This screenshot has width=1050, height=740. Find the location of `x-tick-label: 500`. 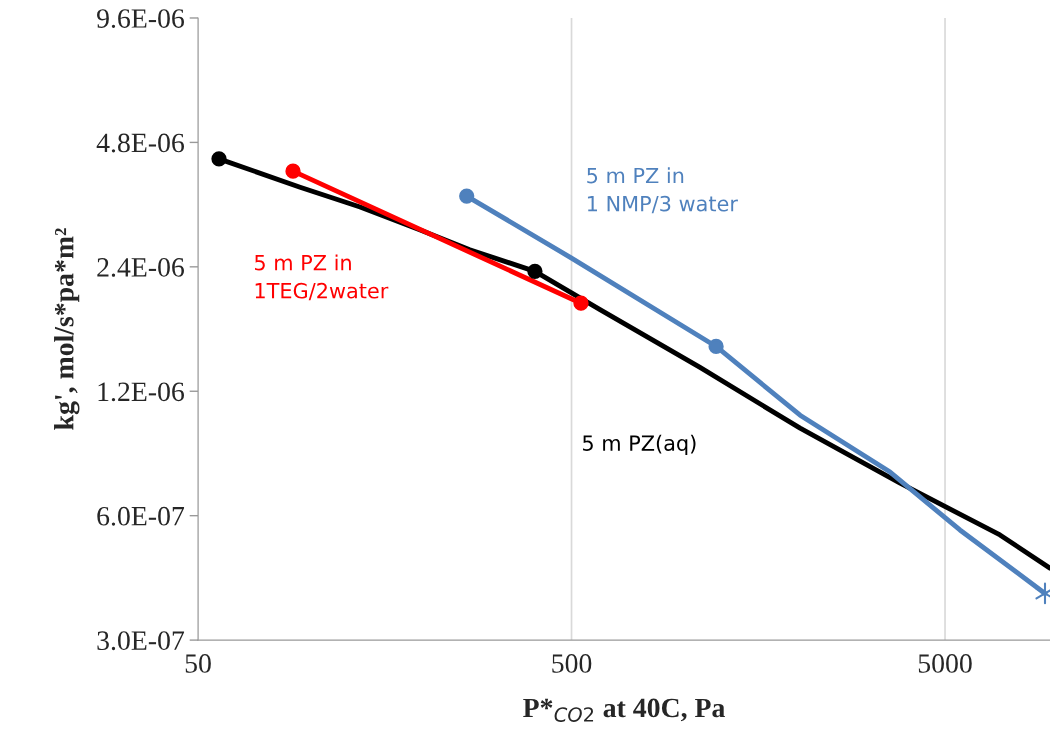

x-tick-label: 500 is located at coordinates (572, 663).